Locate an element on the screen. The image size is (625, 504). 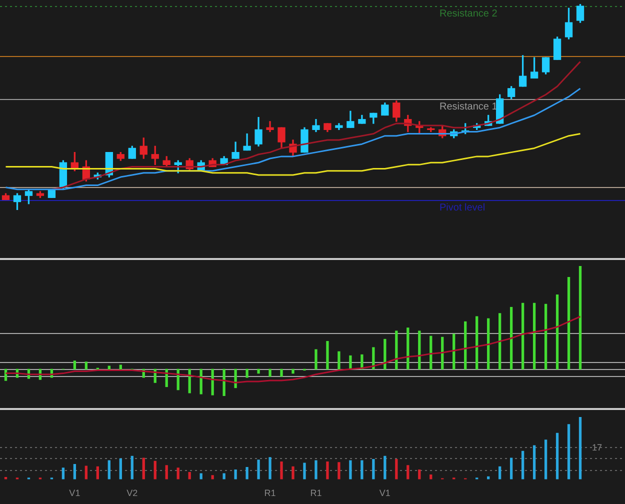
text: 17 is located at coordinates (597, 447).